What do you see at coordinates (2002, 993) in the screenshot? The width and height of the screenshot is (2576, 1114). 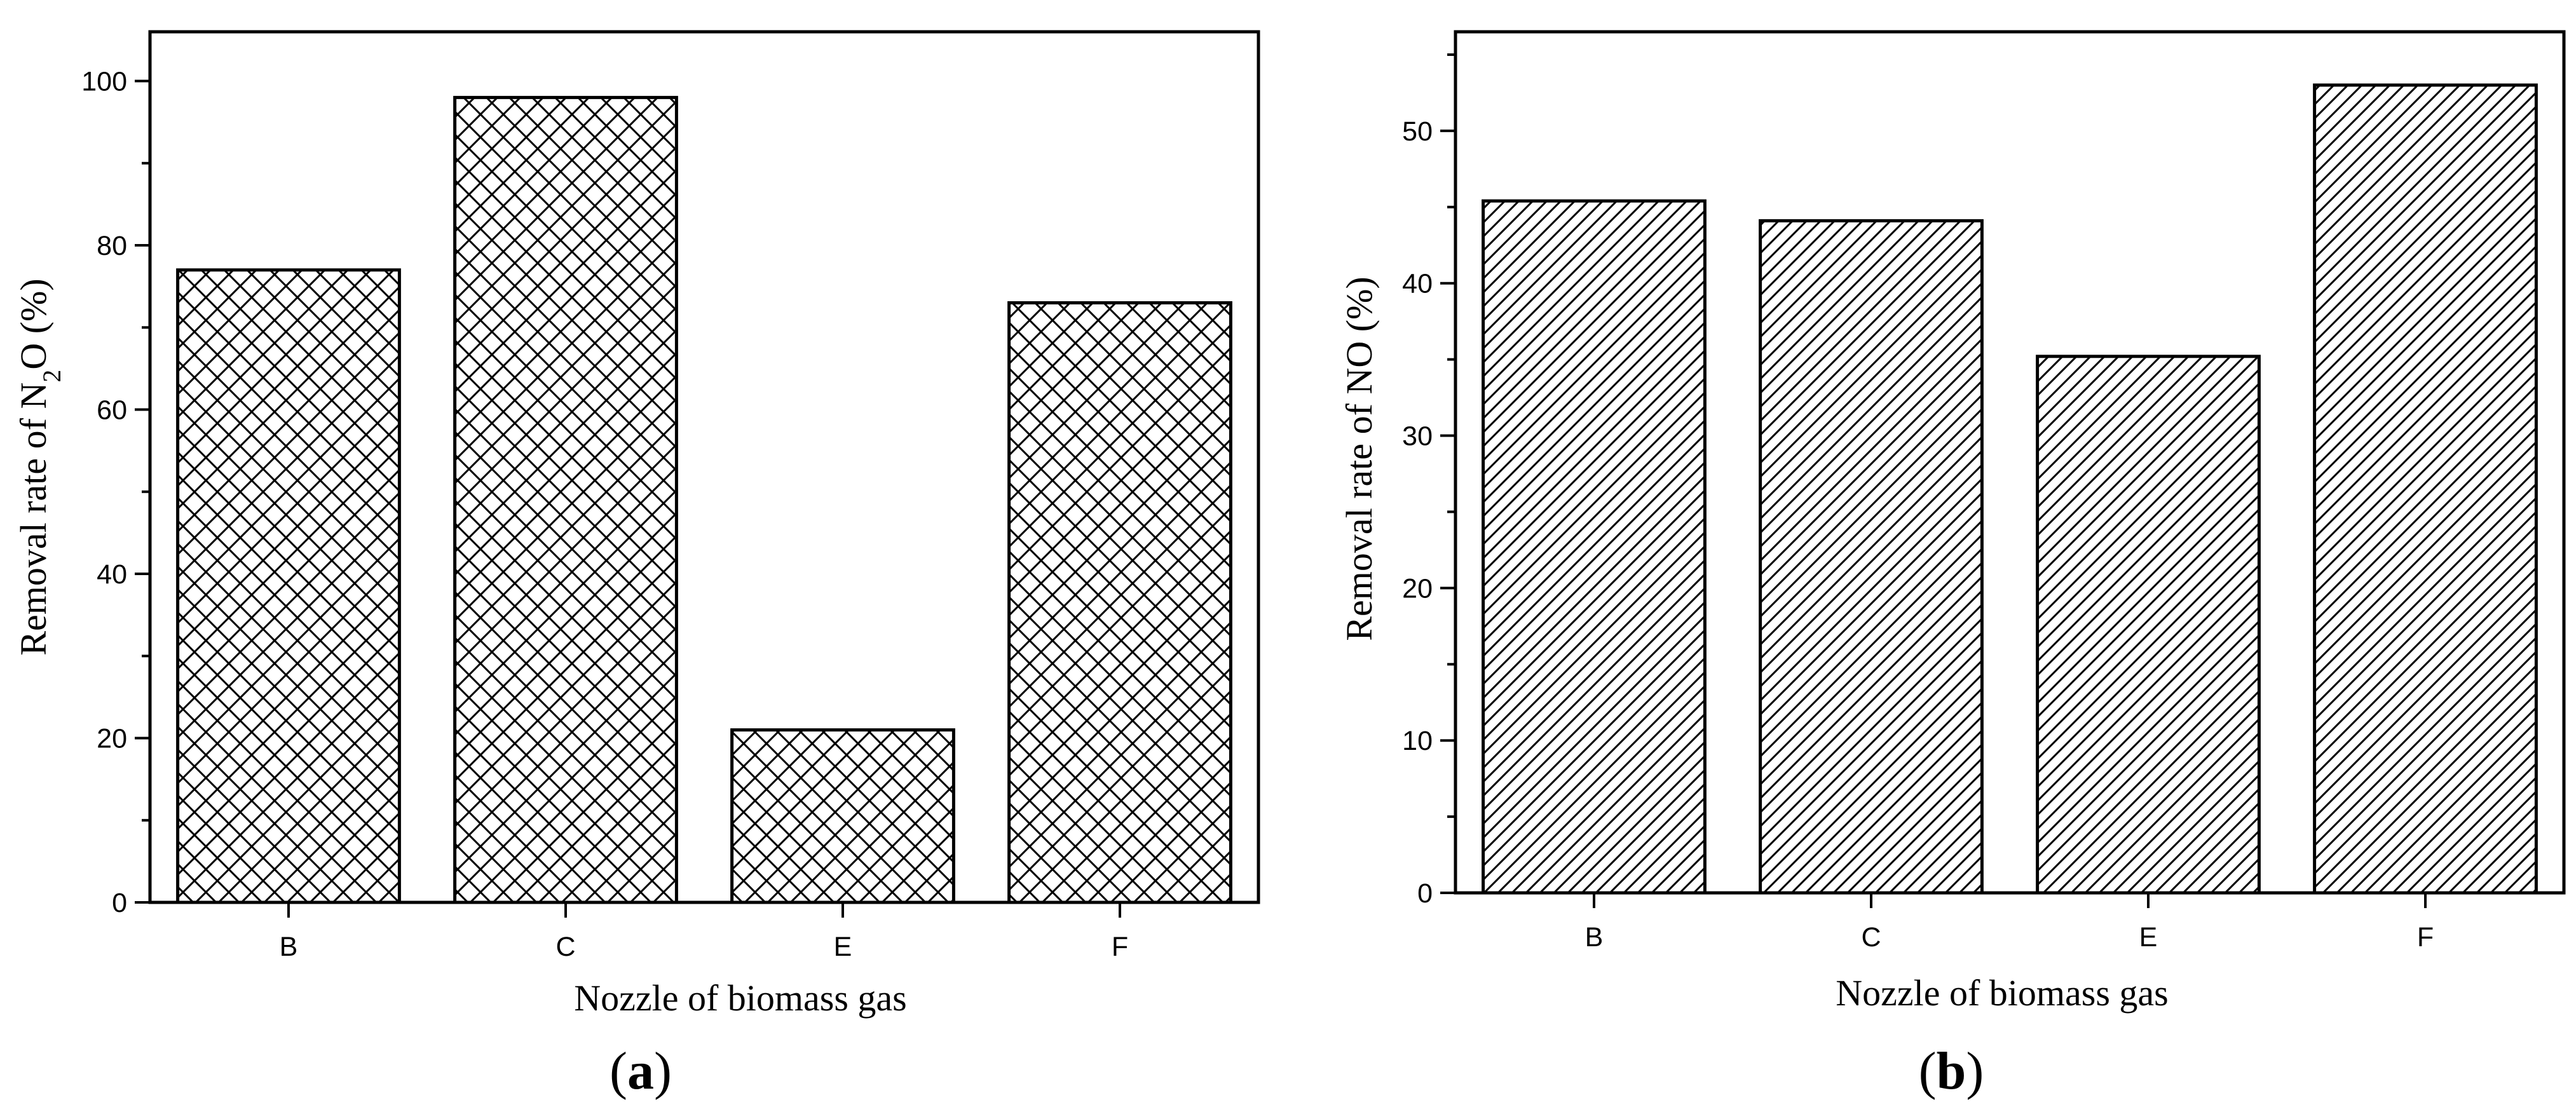 I see `x-axis-title-b: Nozzle of biomass gas` at bounding box center [2002, 993].